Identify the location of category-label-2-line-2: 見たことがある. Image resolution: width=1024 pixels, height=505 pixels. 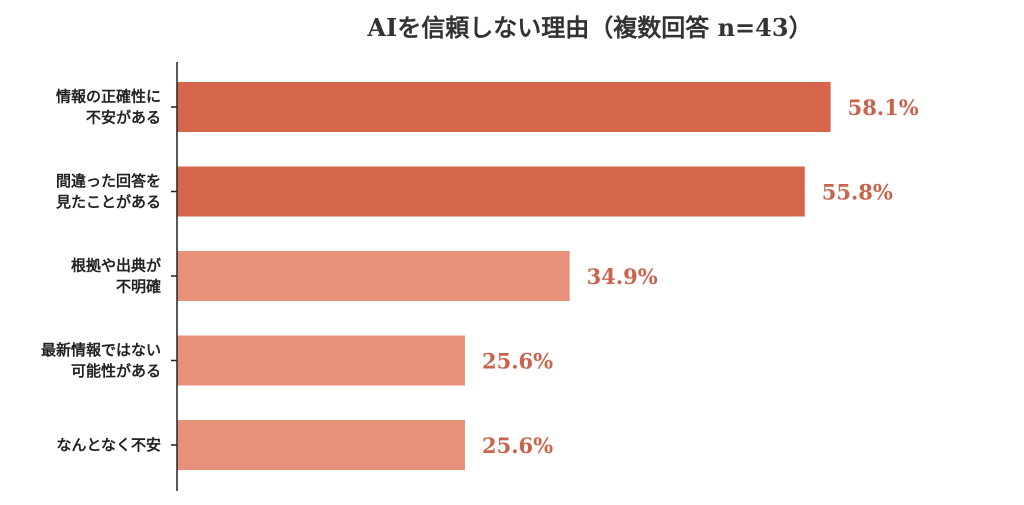
(108, 202).